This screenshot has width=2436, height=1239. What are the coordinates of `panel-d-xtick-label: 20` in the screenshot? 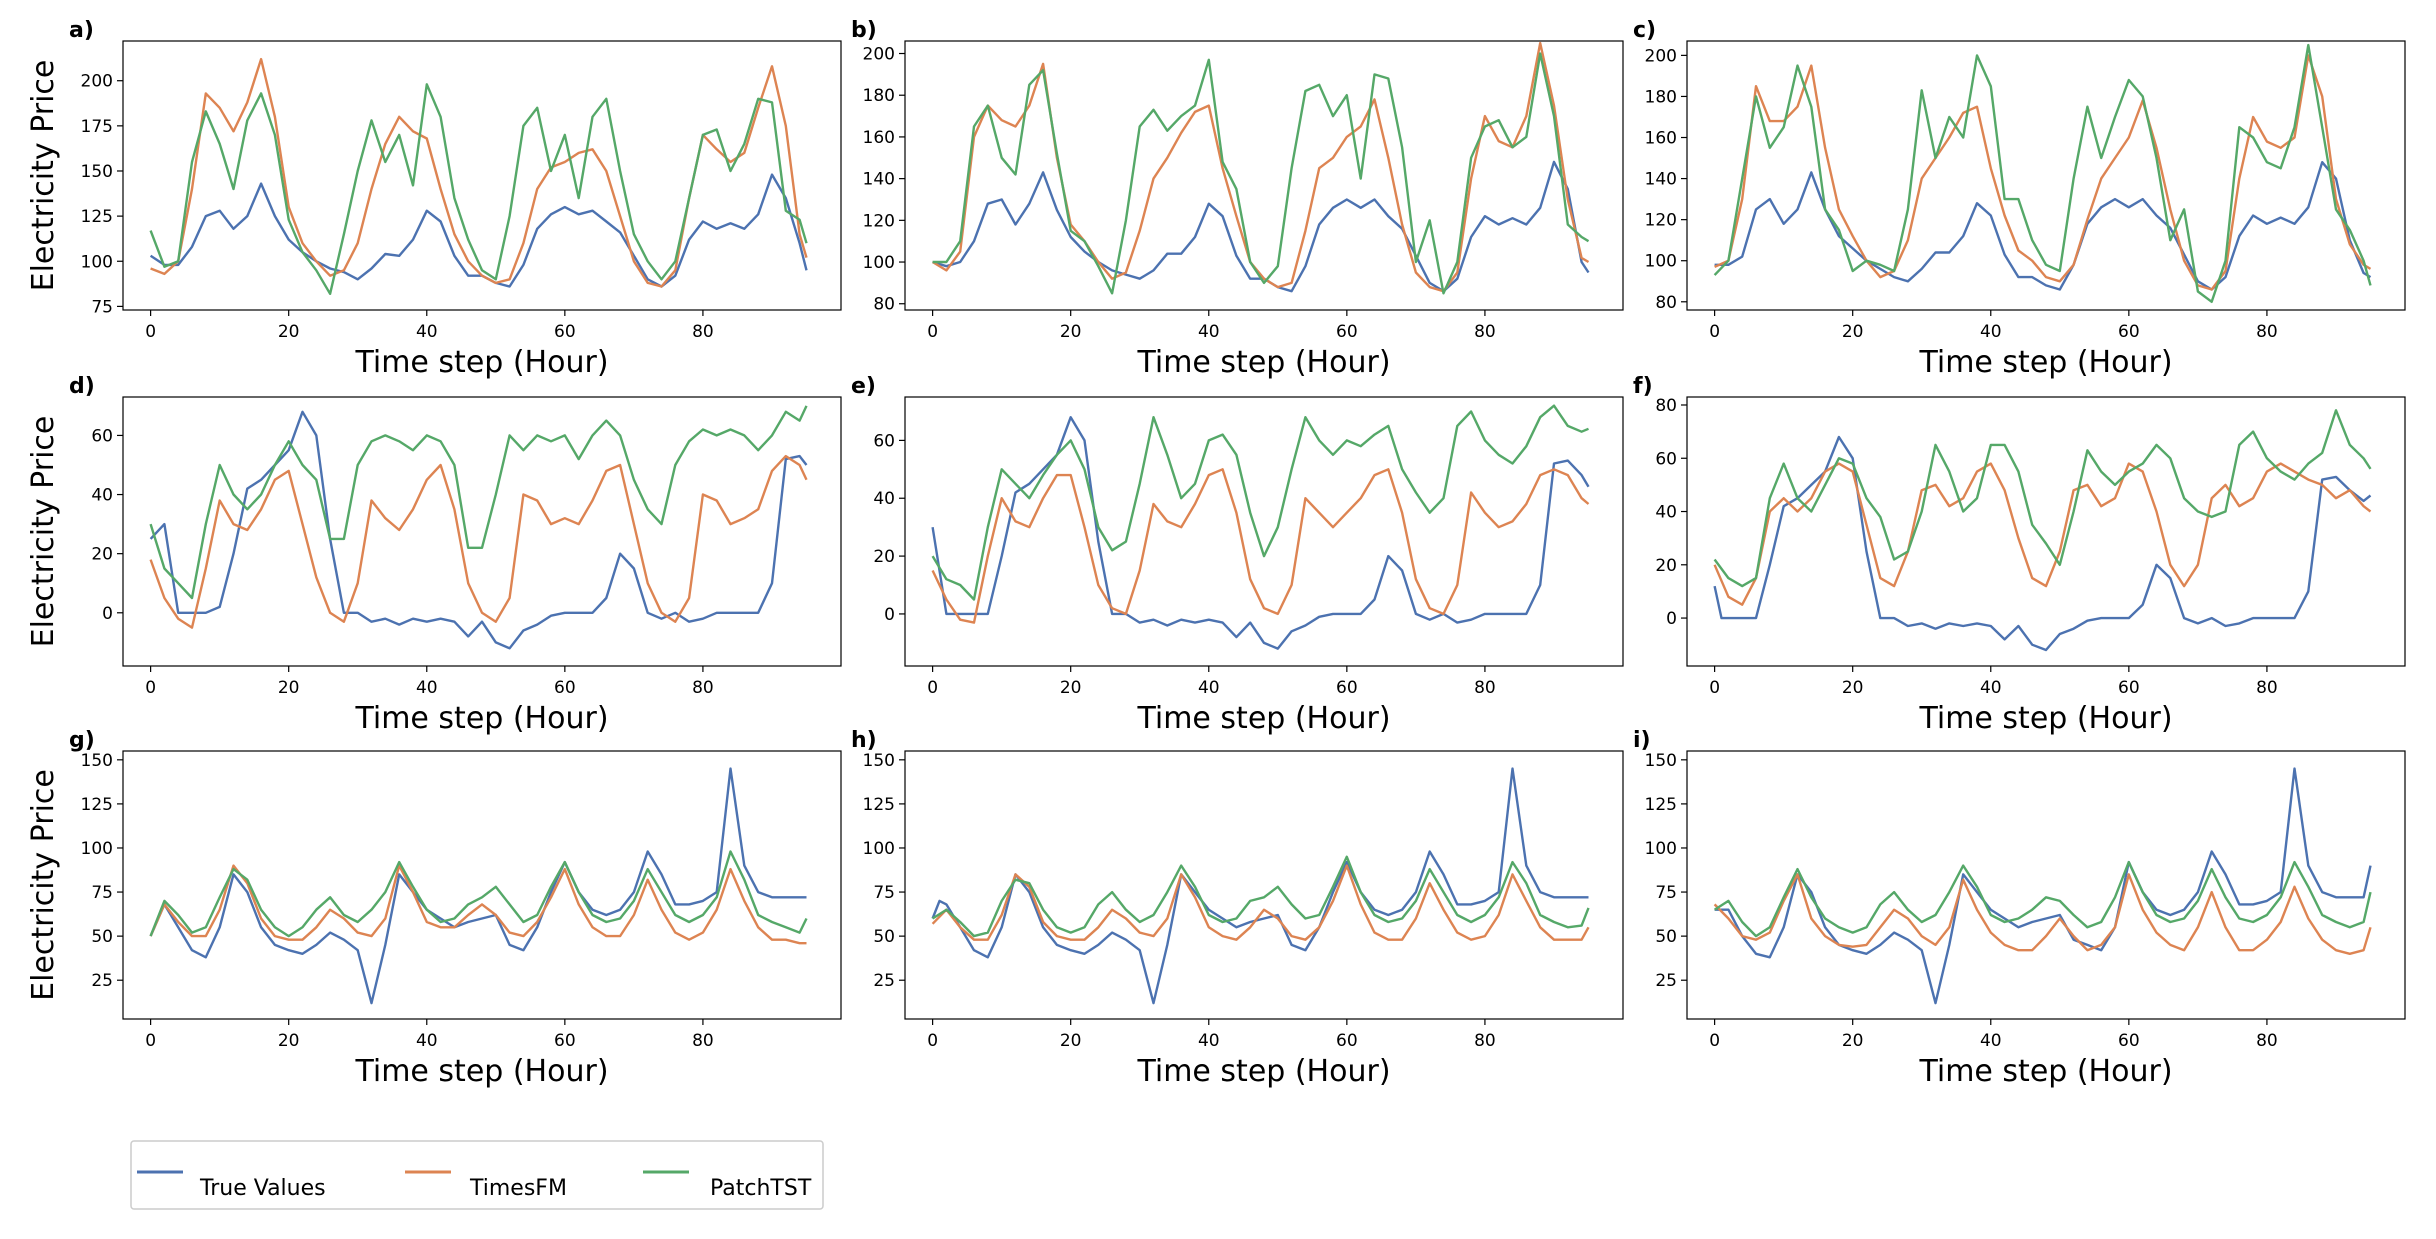 It's located at (289, 688).